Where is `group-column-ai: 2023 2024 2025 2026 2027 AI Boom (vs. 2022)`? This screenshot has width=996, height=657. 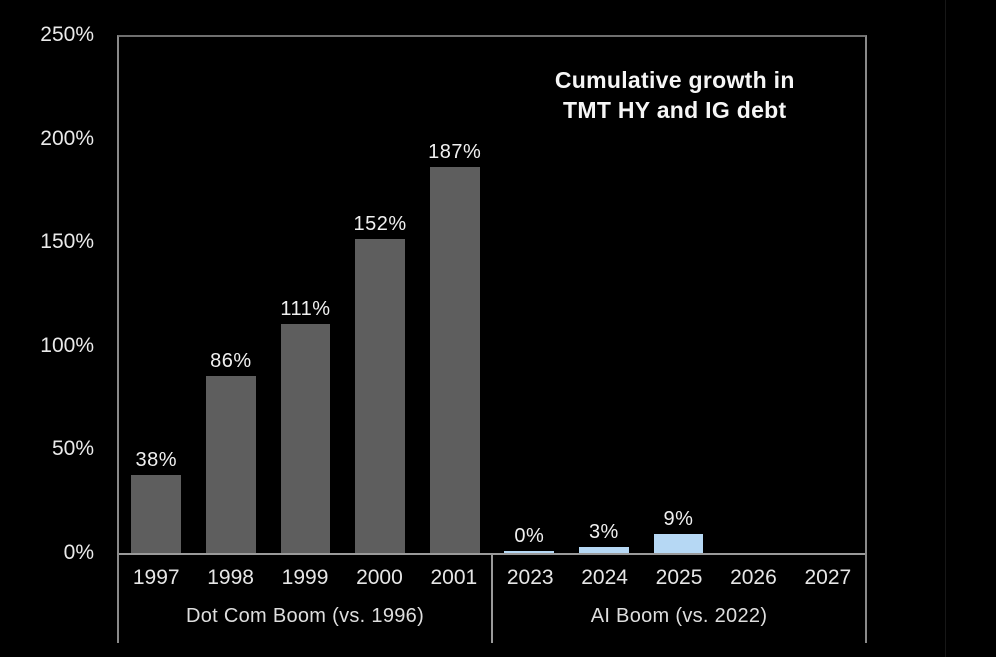
group-column-ai: 2023 2024 2025 2026 2027 AI Boom (vs. 2022) is located at coordinates (678, 599).